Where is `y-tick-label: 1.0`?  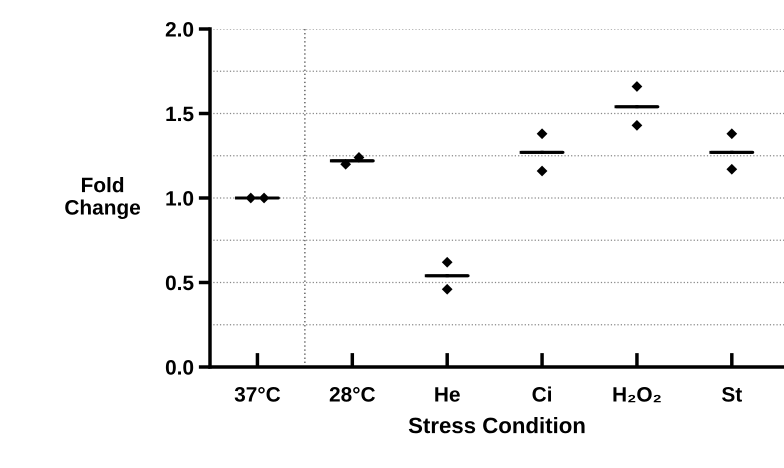 y-tick-label: 1.0 is located at coordinates (180, 198).